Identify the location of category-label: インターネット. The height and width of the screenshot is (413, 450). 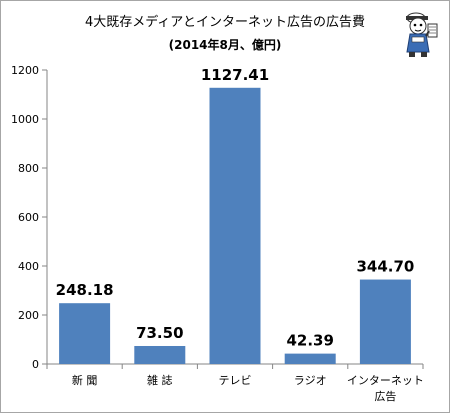
(385, 380).